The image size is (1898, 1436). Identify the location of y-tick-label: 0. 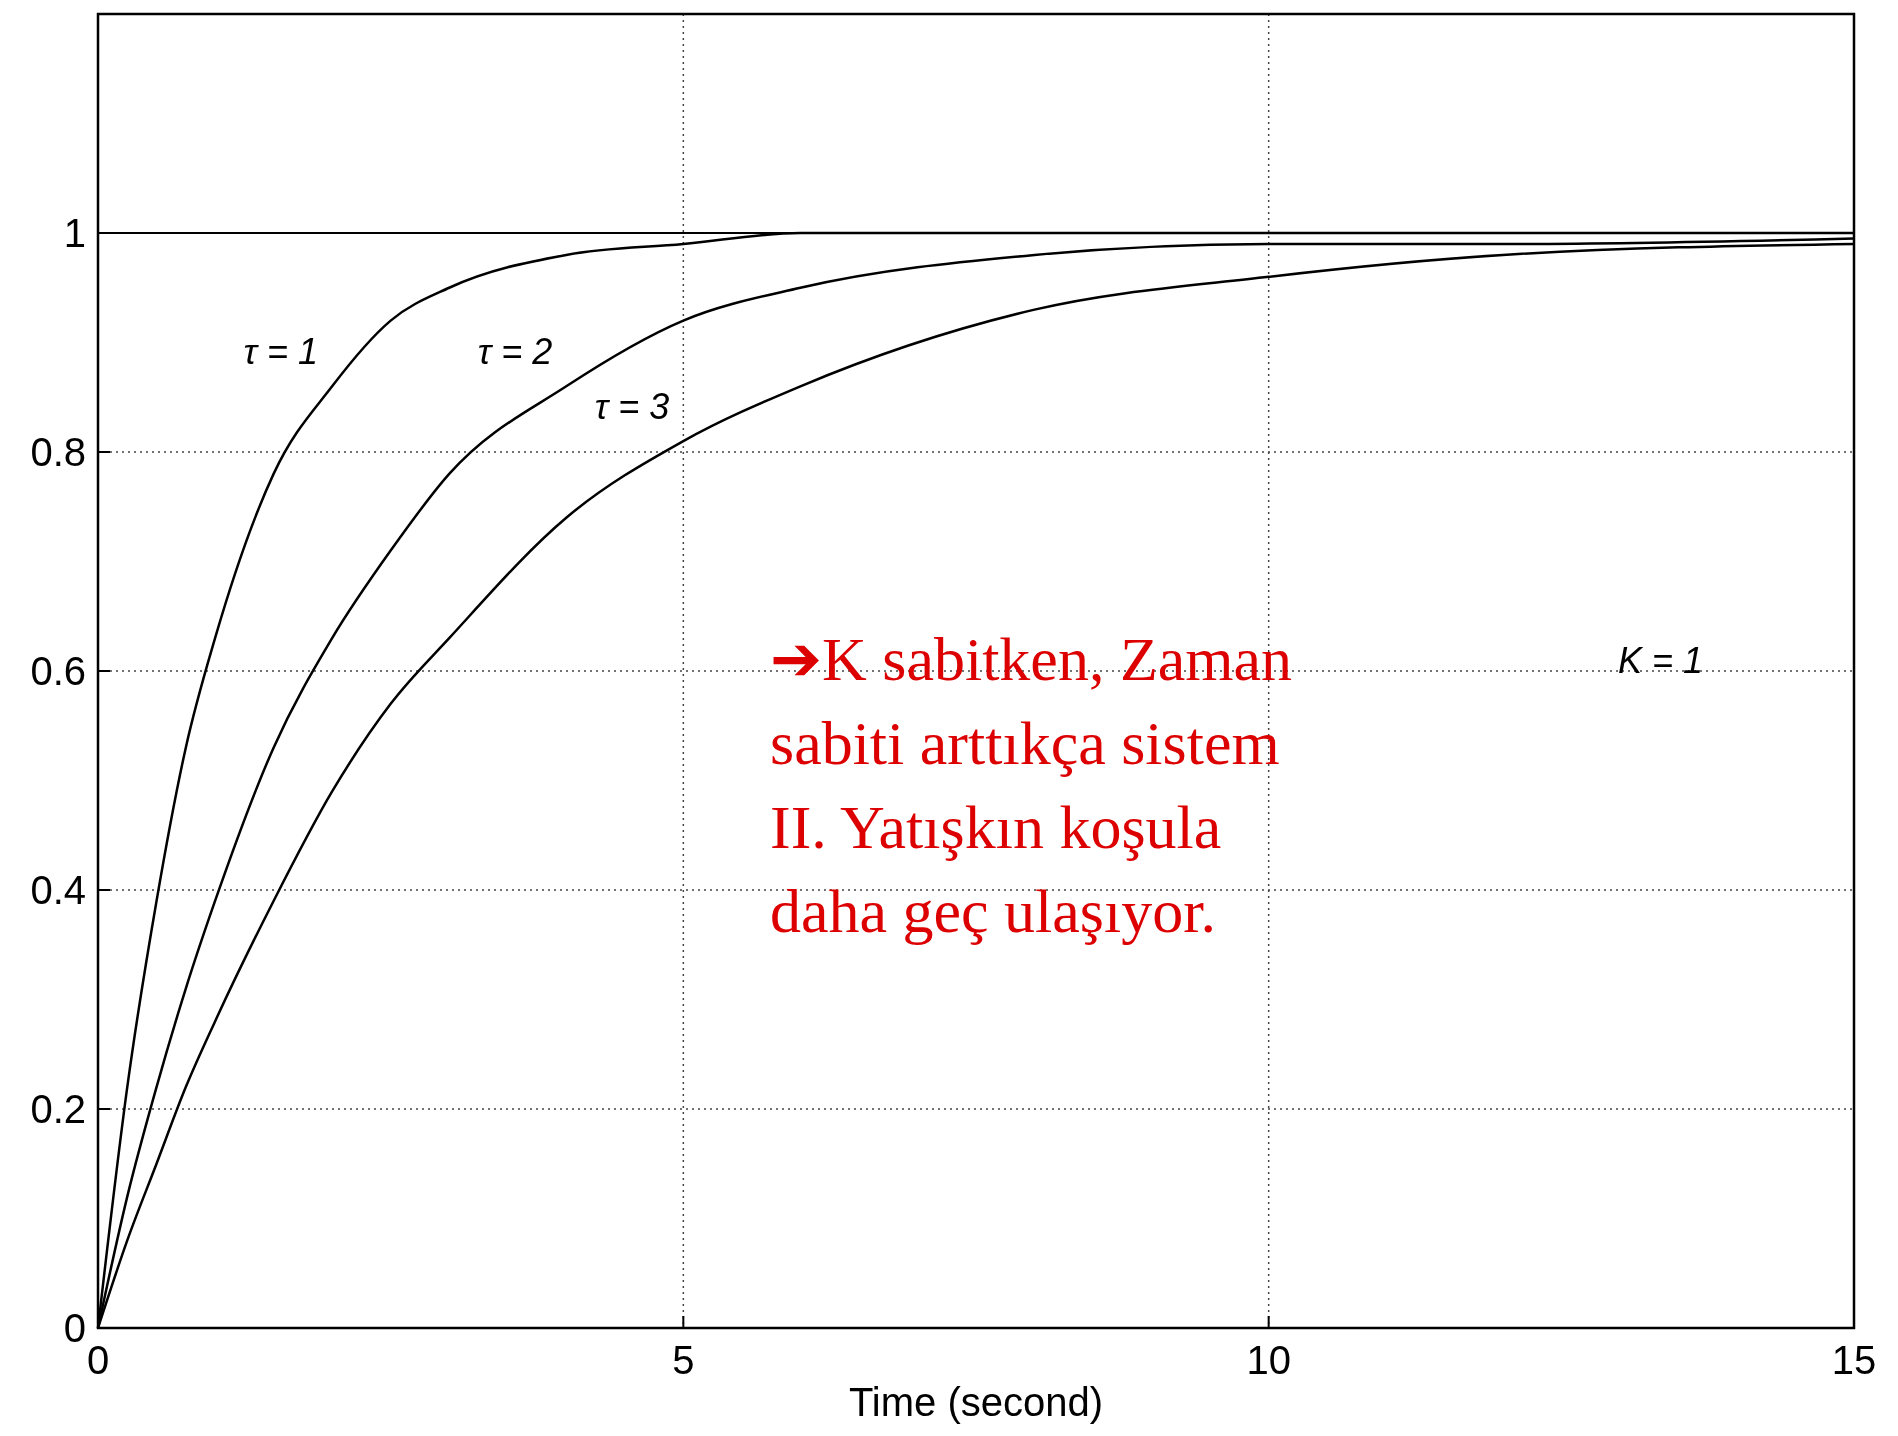
(74, 1328).